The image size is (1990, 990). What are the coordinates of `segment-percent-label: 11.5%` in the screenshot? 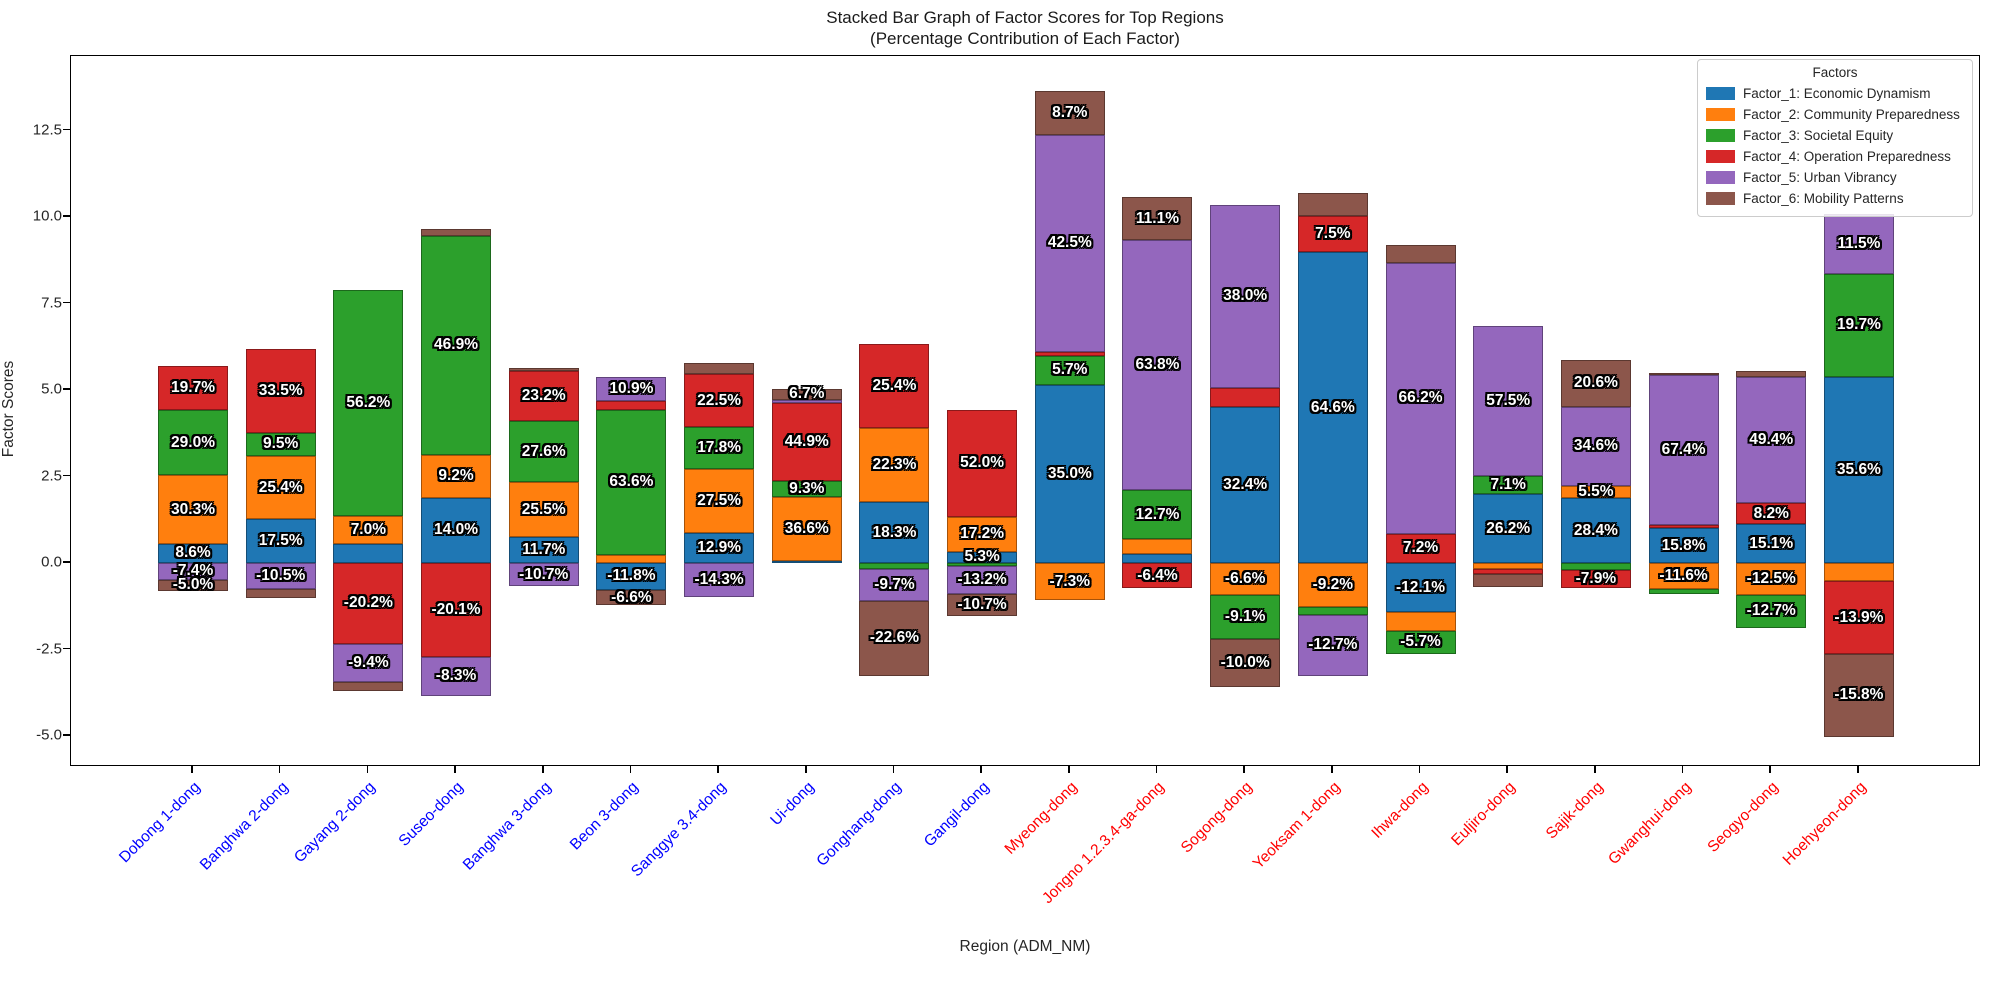 It's located at (1859, 243).